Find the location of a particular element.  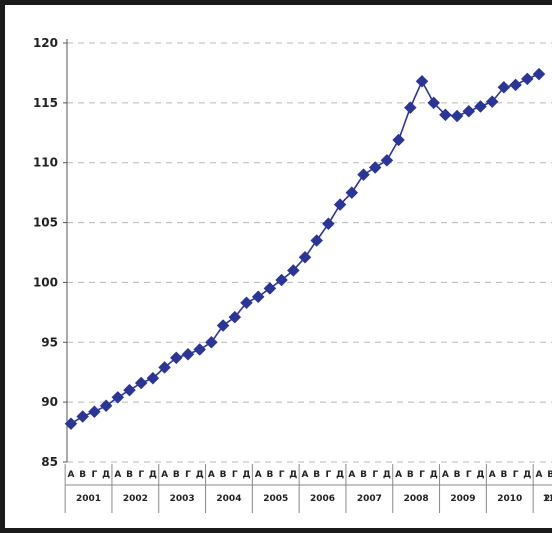

year-tick-label: 2006 is located at coordinates (322, 499).